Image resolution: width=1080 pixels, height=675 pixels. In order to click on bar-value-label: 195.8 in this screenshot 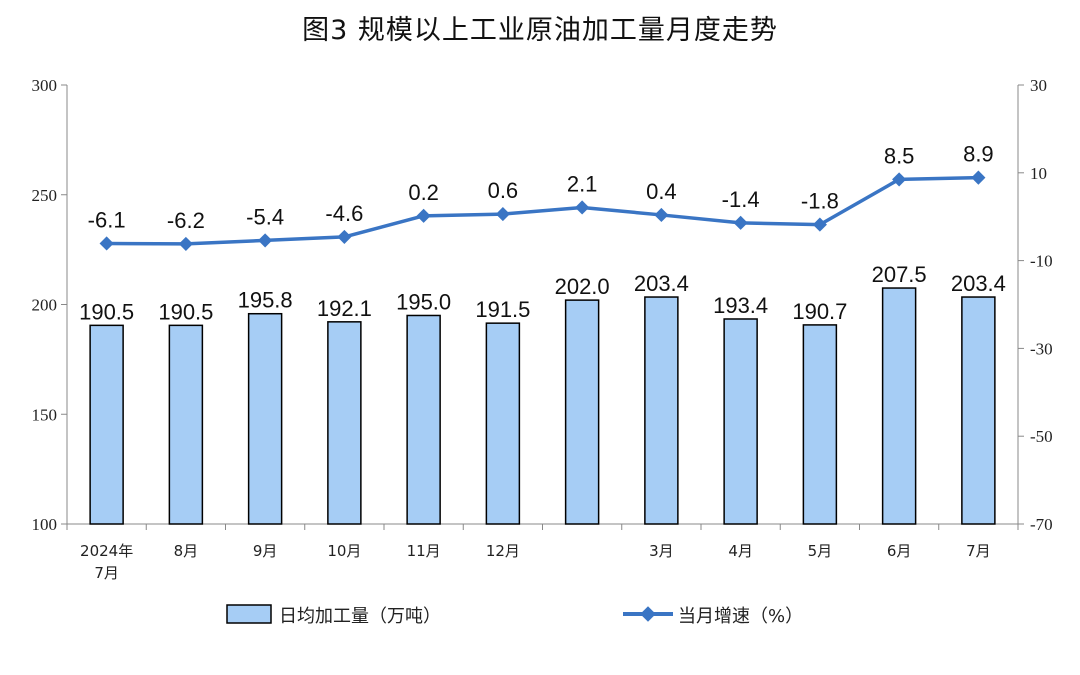, I will do `click(265, 300)`.